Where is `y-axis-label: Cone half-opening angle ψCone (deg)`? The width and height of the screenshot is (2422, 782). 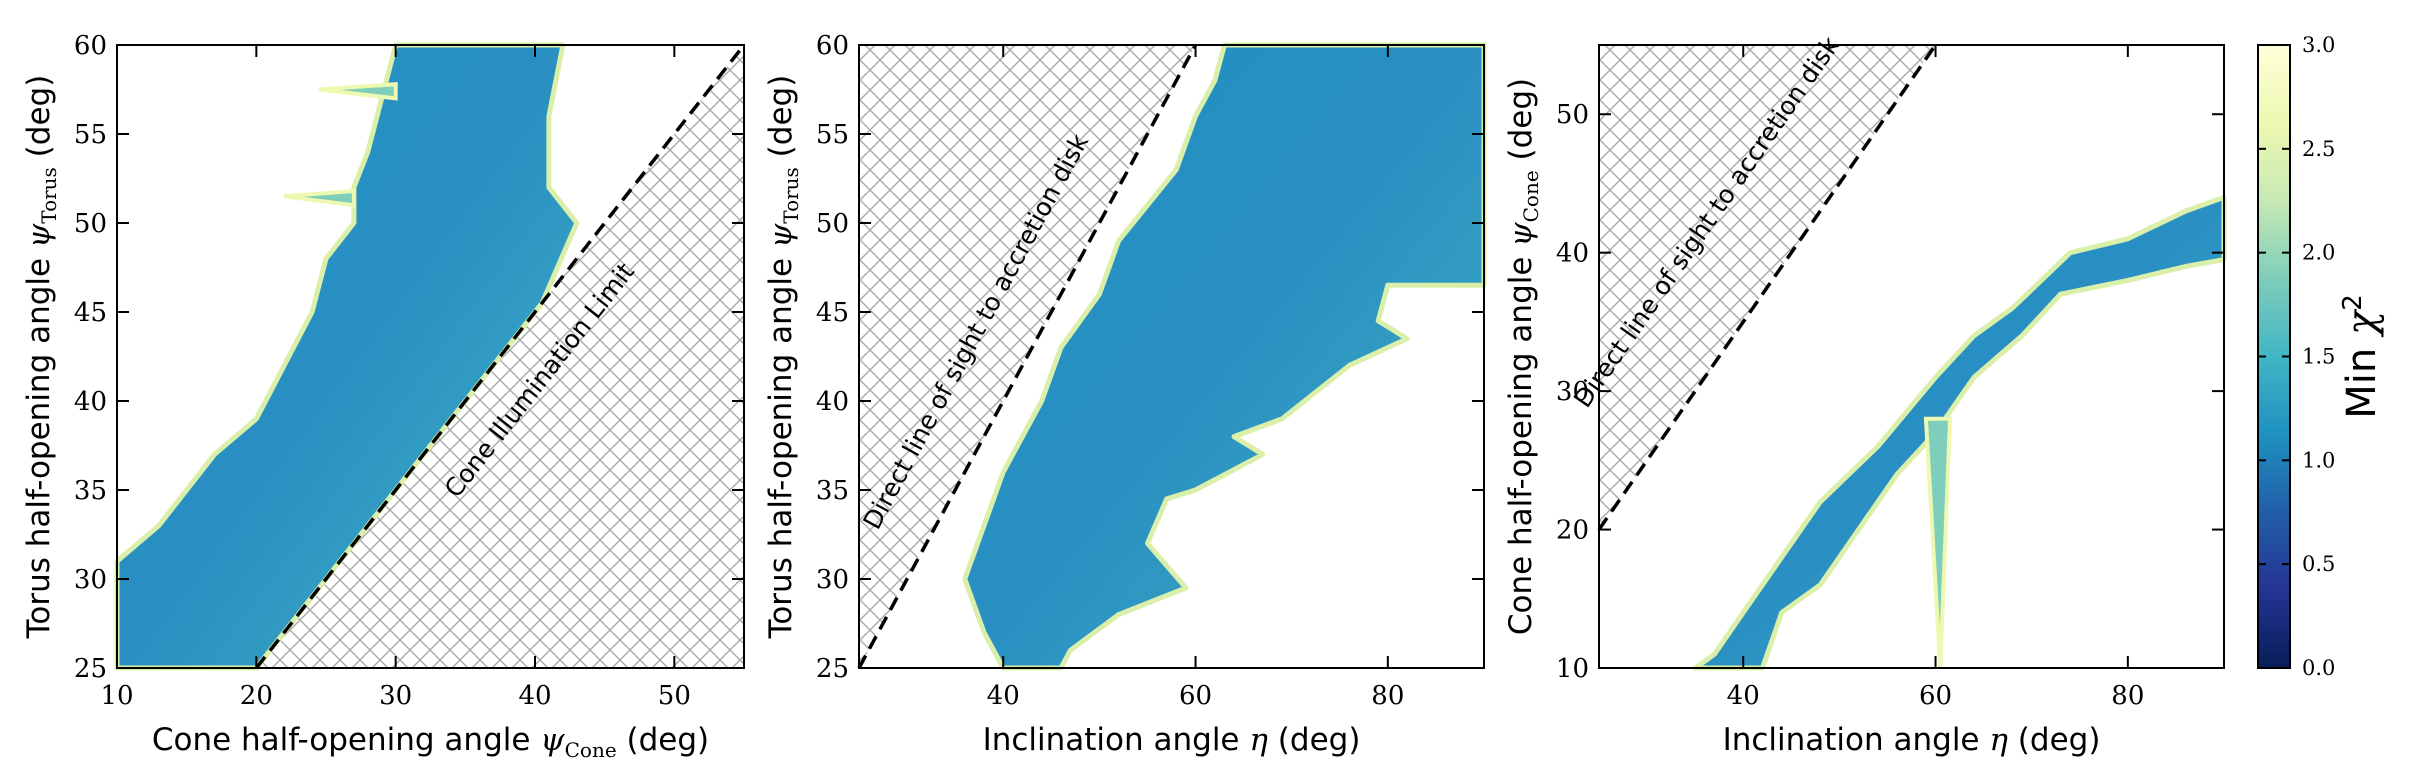
y-axis-label: Cone half-opening angle ψCone (deg) is located at coordinates (1523, 356).